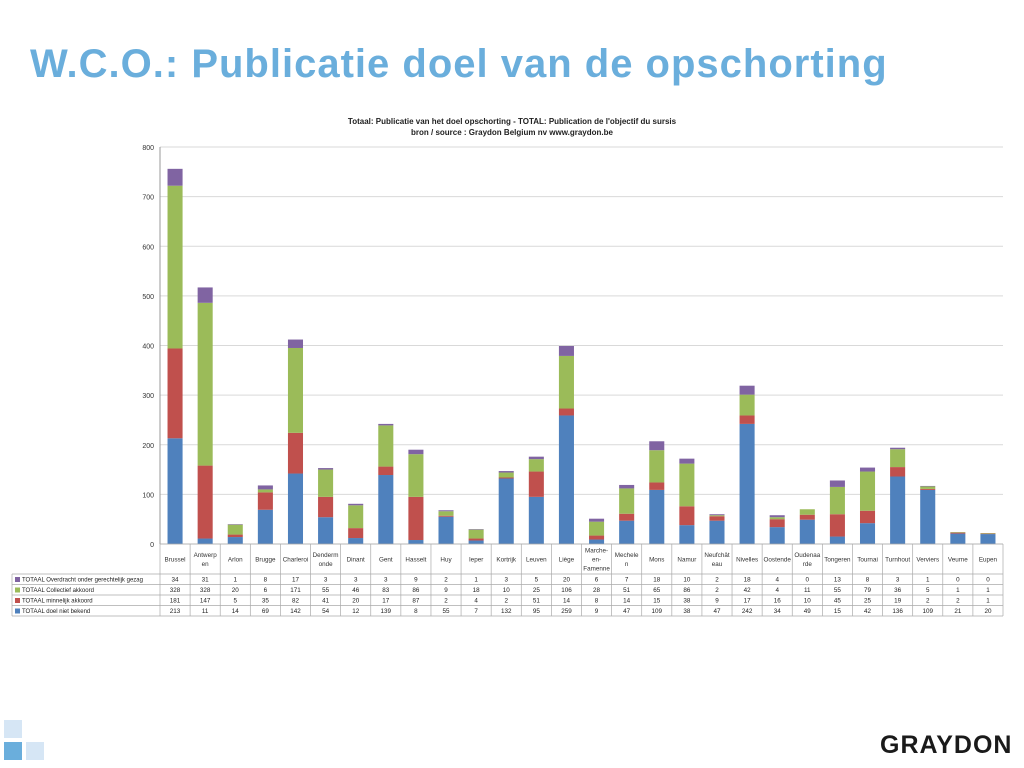  What do you see at coordinates (56, 612) in the screenshot?
I see `legend-label: TOTAAL doel niet bekend` at bounding box center [56, 612].